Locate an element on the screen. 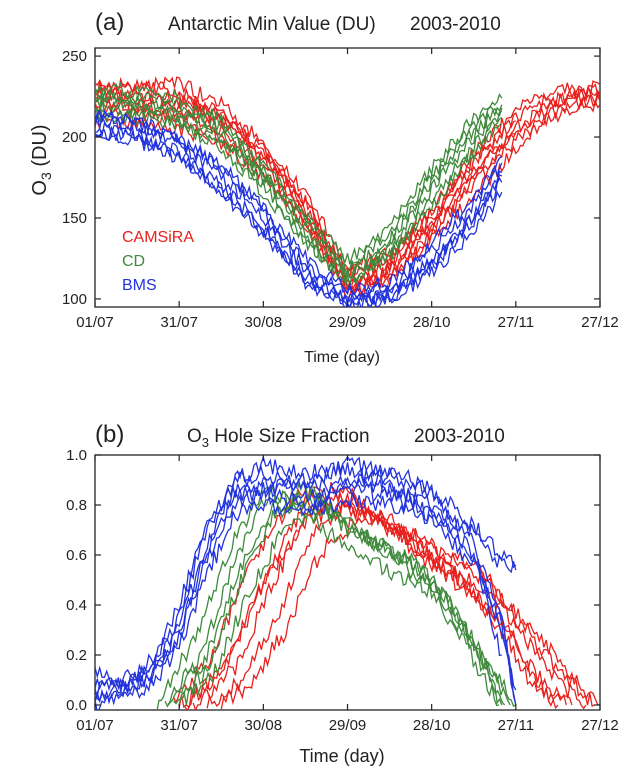  b-y-tick-label: 0.2 is located at coordinates (76, 655).